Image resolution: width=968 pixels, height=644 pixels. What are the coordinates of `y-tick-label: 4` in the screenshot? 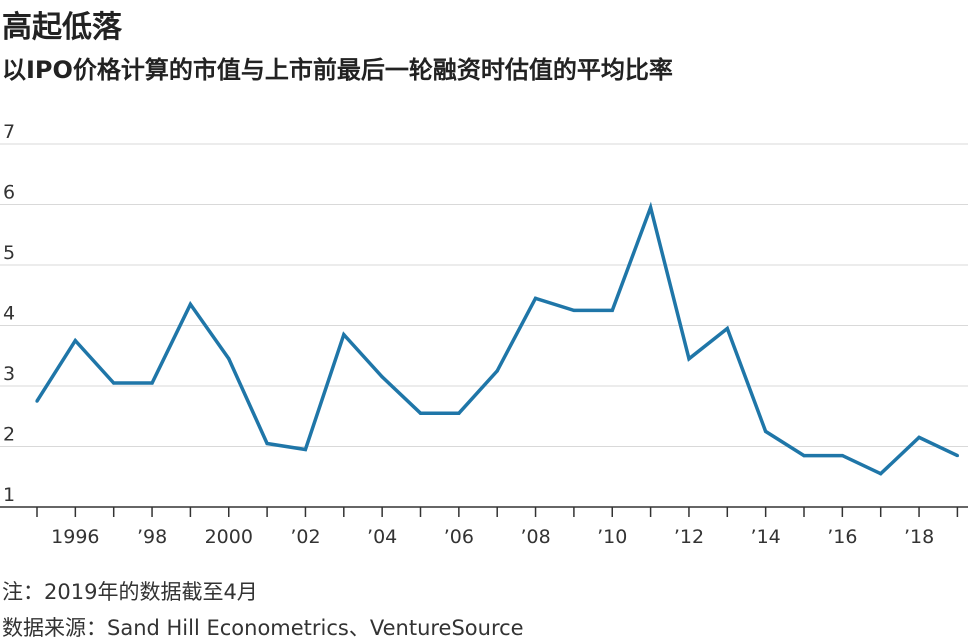 It's located at (9, 314).